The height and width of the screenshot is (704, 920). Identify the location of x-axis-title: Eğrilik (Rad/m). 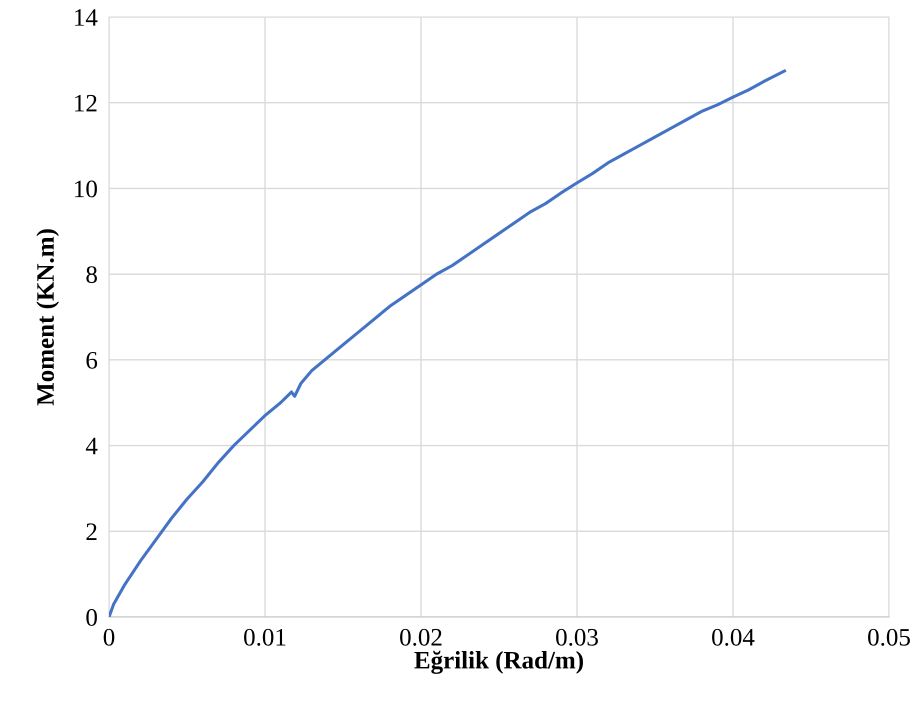
(498, 662).